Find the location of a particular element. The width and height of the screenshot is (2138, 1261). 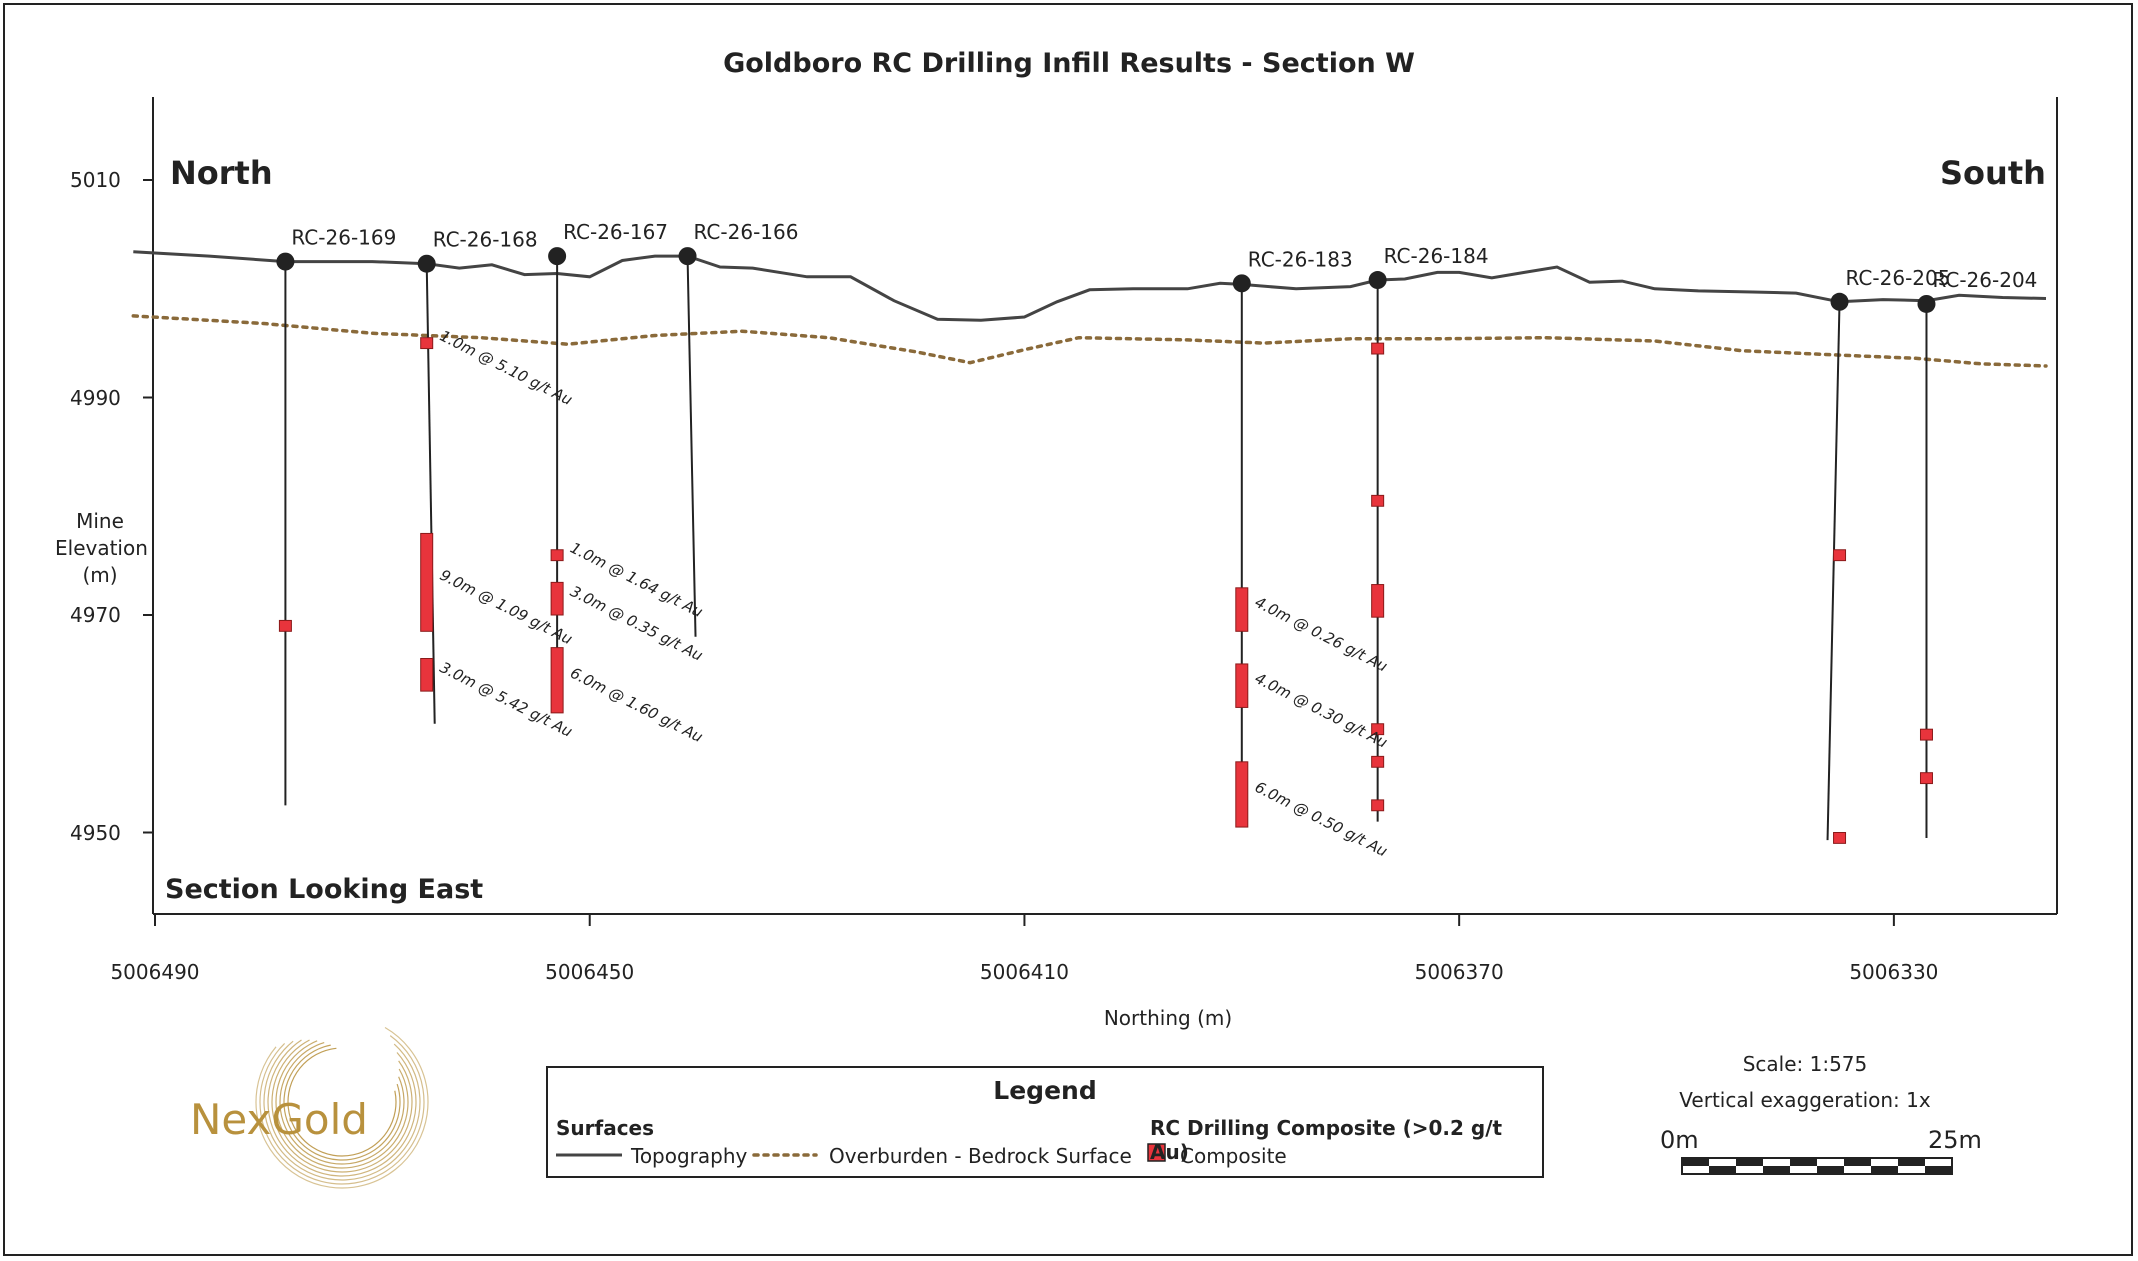

drill-hole-label: RC-26-169 is located at coordinates (343, 238).